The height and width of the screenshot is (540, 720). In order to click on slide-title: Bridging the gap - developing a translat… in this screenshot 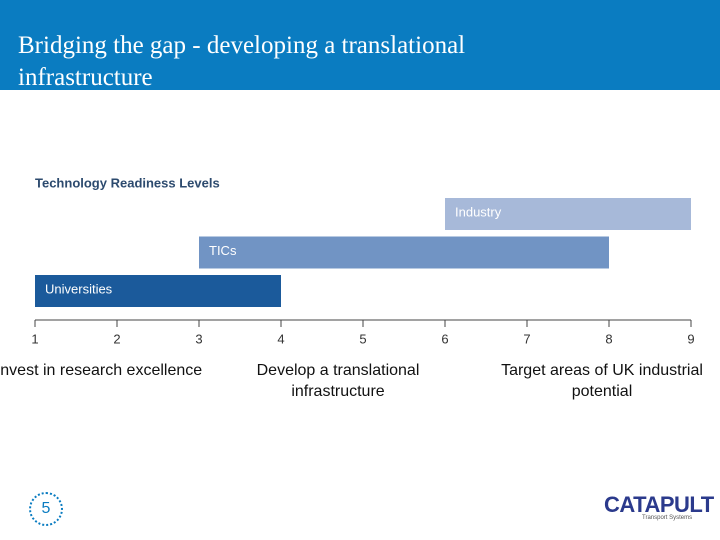, I will do `click(242, 61)`.